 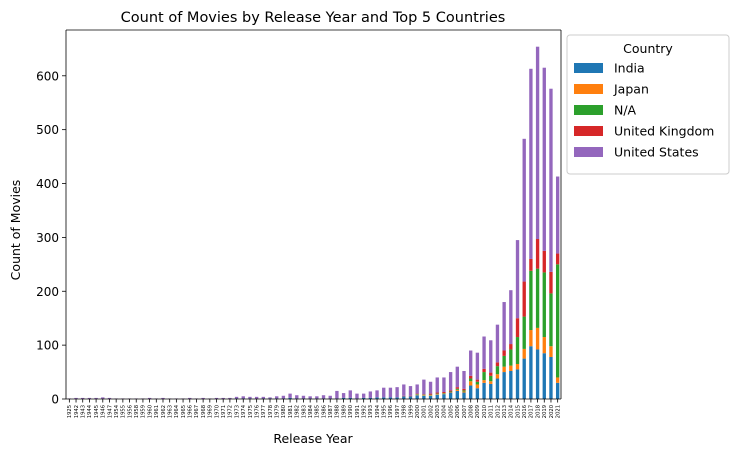 What do you see at coordinates (625, 110) in the screenshot?
I see `legend-label: N/A` at bounding box center [625, 110].